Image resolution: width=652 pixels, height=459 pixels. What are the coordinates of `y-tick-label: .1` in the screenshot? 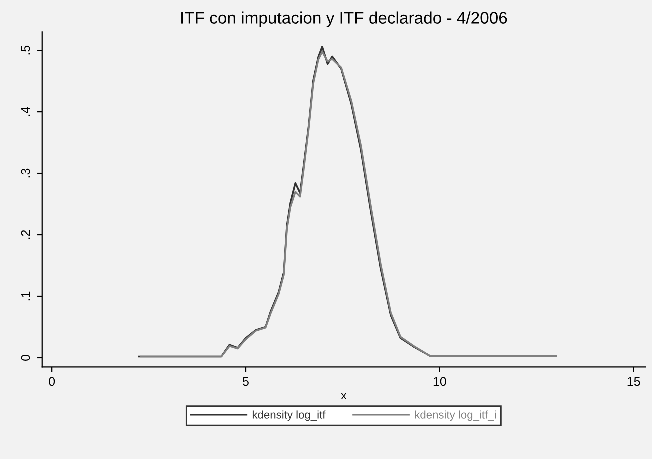 It's located at (25, 296).